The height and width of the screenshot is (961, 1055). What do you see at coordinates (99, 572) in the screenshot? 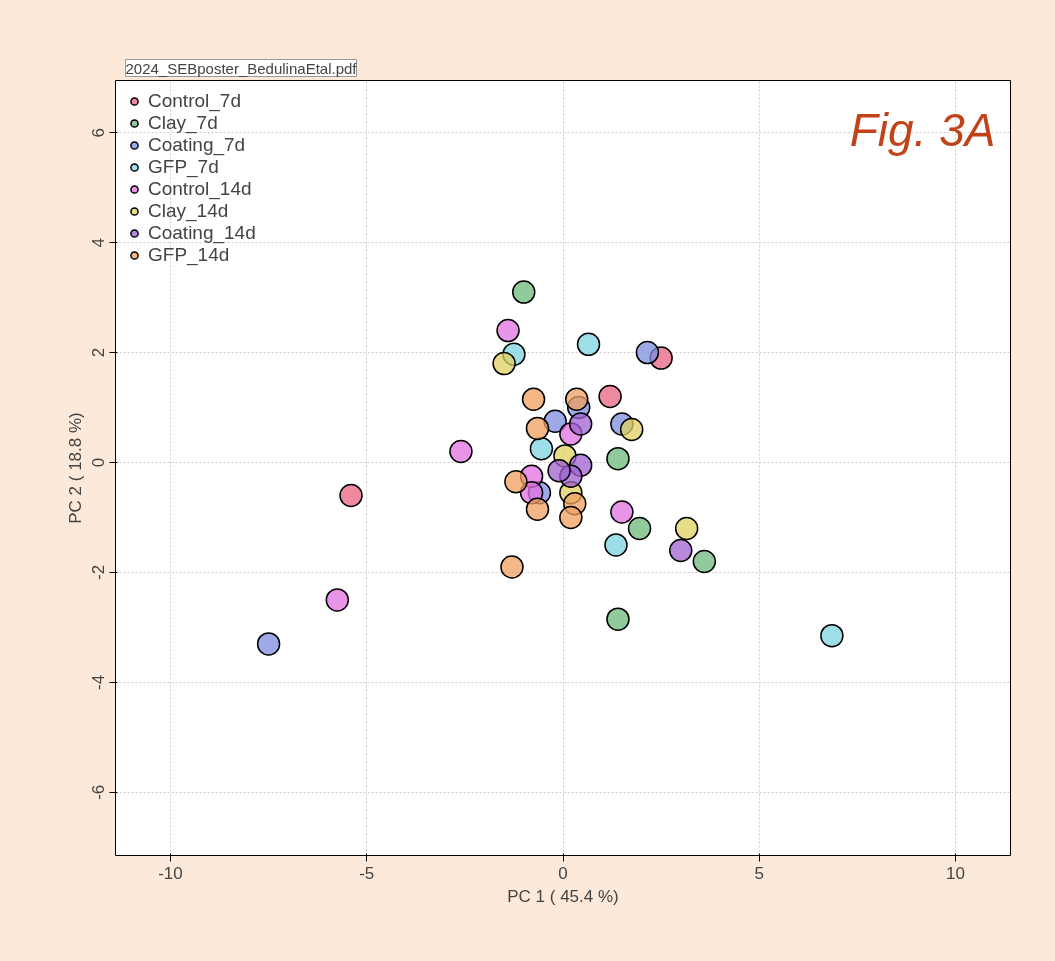
I see `y-tick-label: -2` at bounding box center [99, 572].